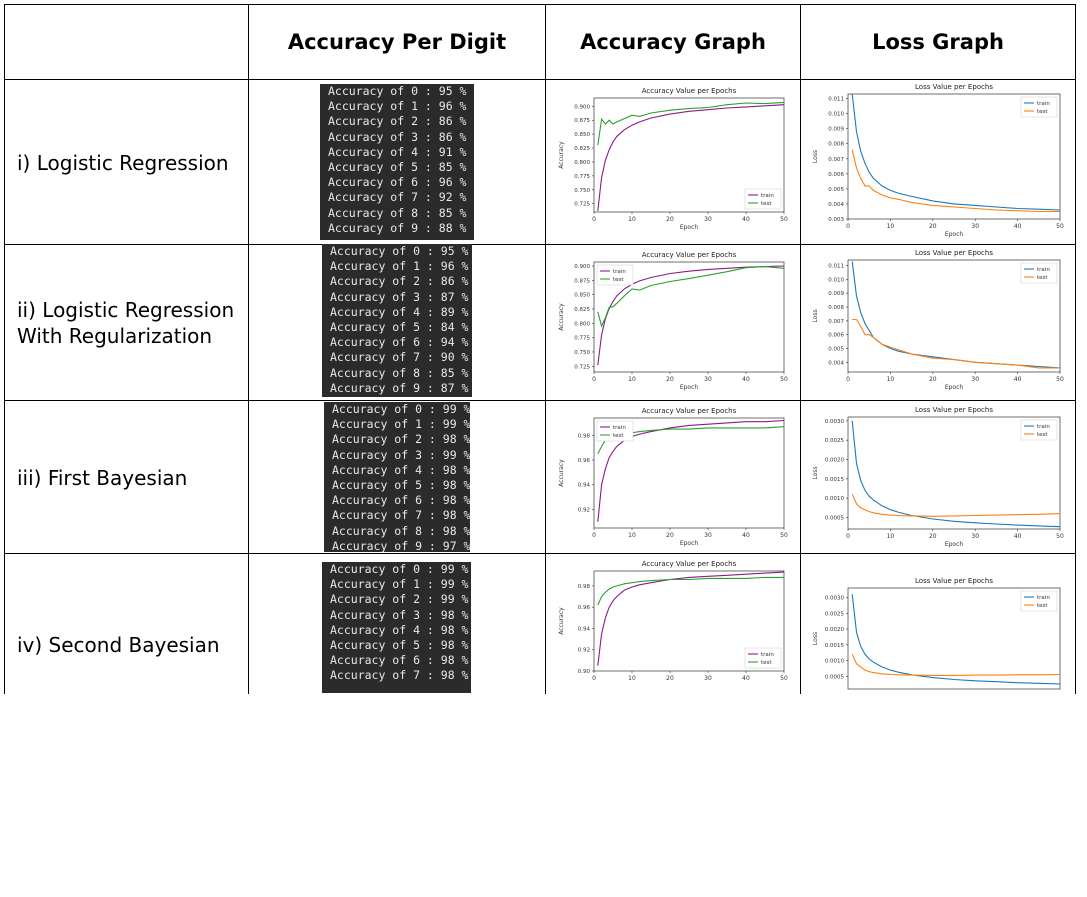  What do you see at coordinates (835, 480) in the screenshot?
I see `y-tick-label: 0.0015` at bounding box center [835, 480].